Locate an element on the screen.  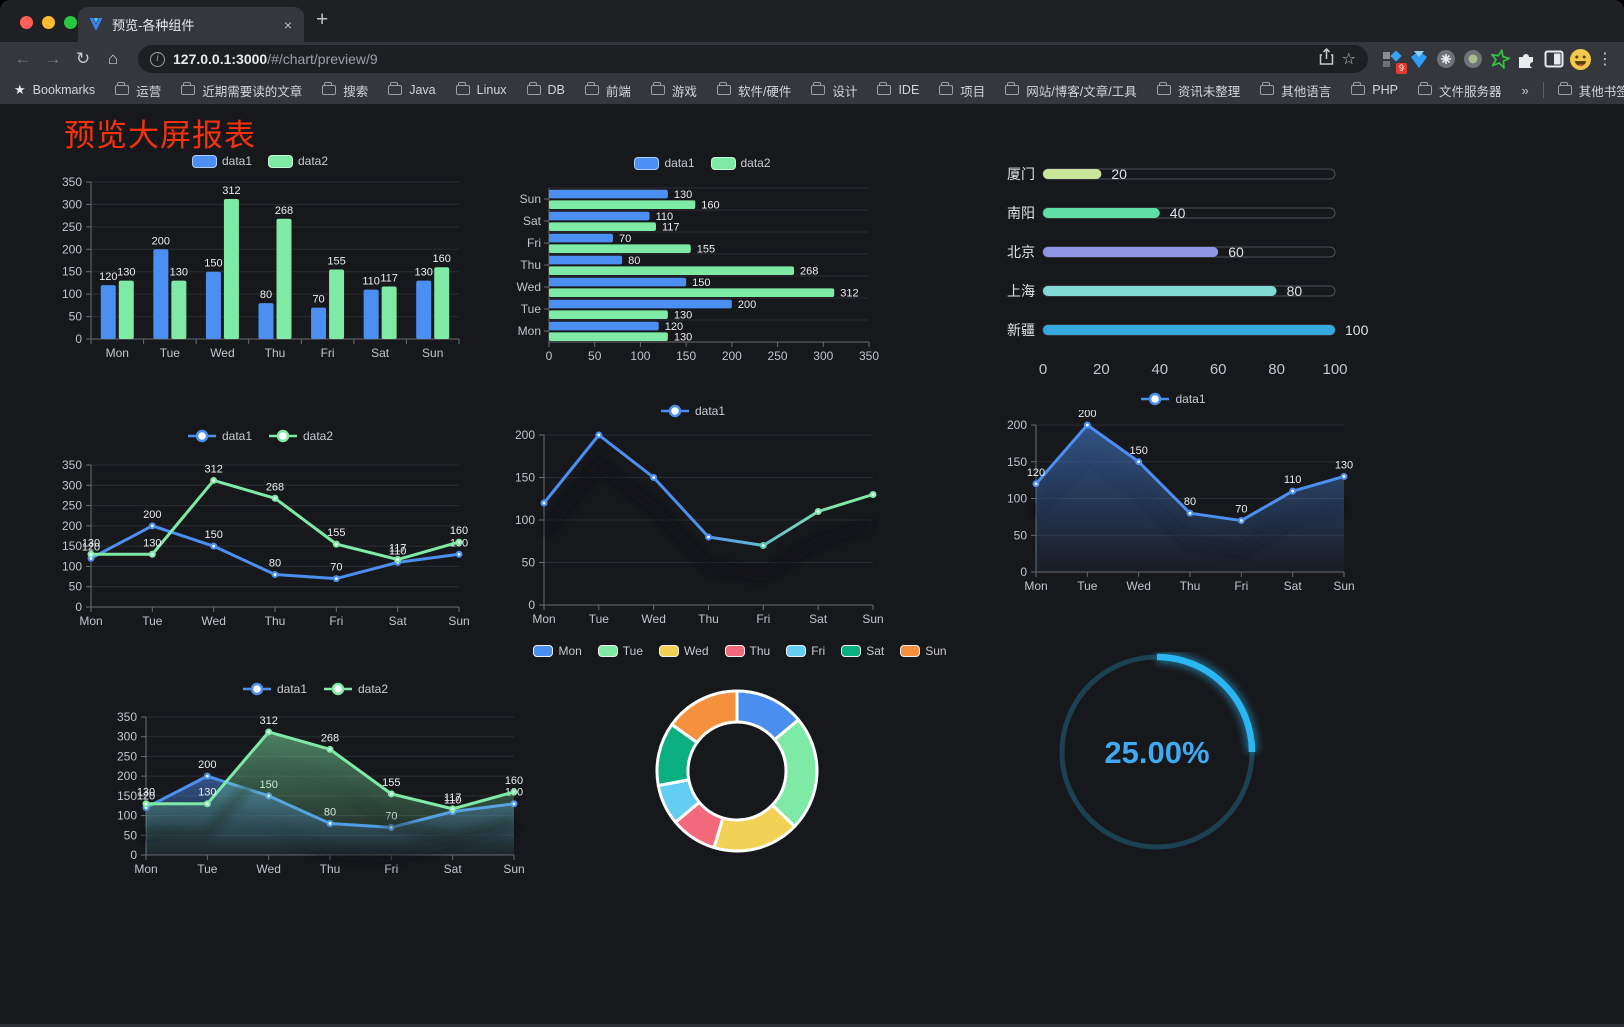
svg-text: 0 is located at coordinates (78, 607).